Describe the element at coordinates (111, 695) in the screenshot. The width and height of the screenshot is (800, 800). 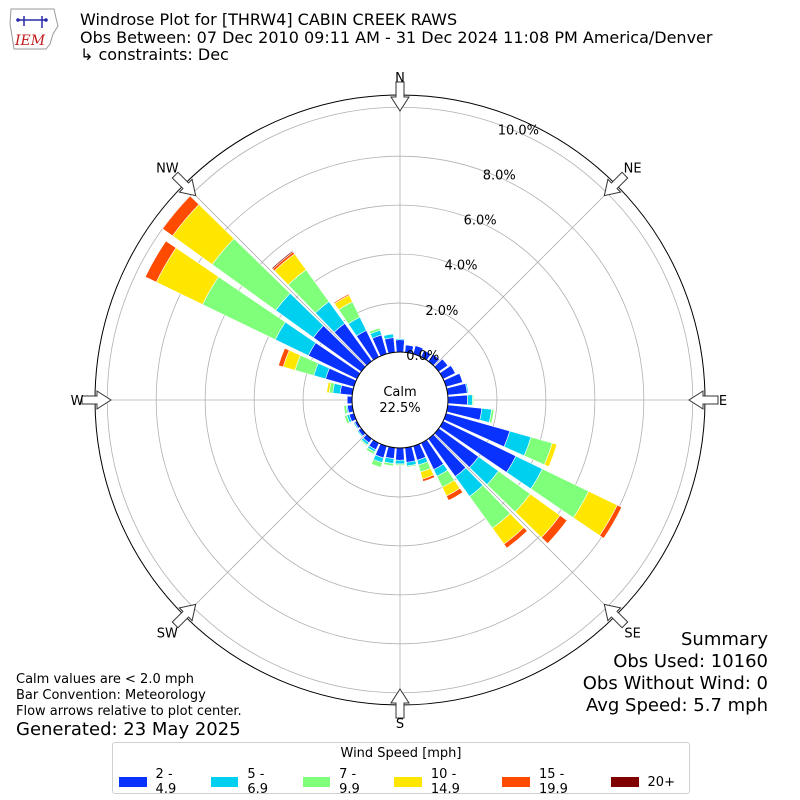
I see `bar-convention-note: Bar Convention: Meteorology` at that location.